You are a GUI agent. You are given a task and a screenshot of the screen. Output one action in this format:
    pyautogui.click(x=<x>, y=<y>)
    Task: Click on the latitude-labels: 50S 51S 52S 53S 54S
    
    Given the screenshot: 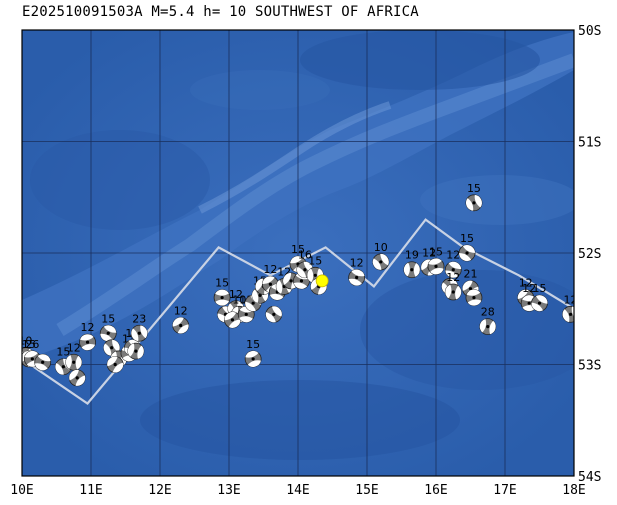 What is the action you would take?
    pyautogui.click(x=589, y=254)
    